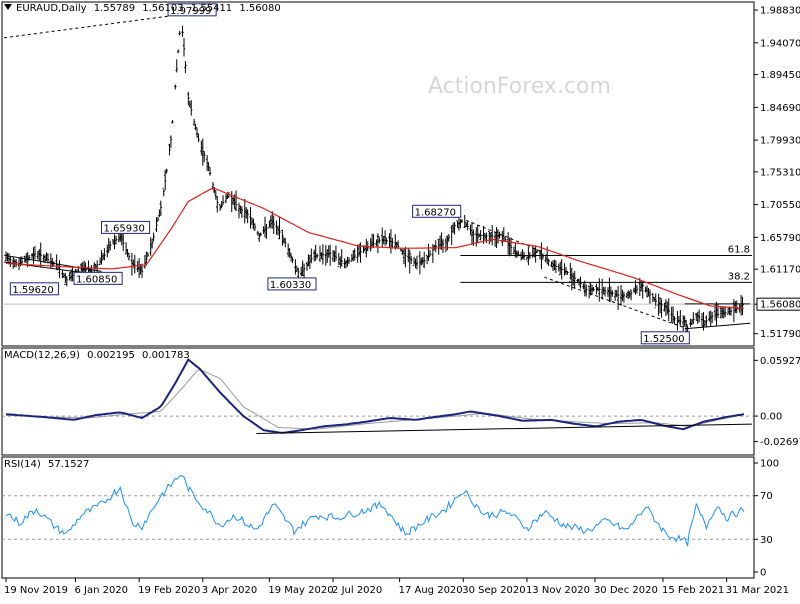  Describe the element at coordinates (780, 11) in the screenshot. I see `price-axis-label: 1.98830` at that location.